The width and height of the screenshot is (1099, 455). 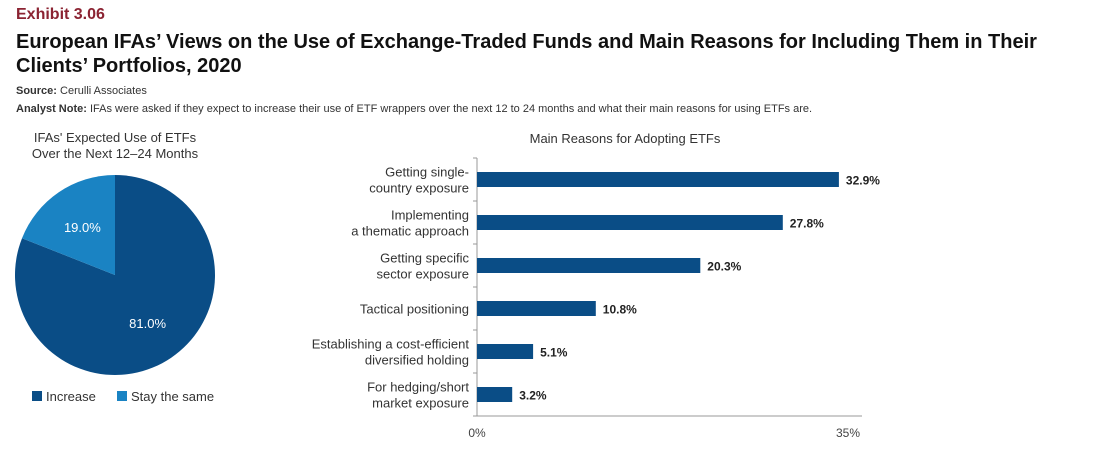 What do you see at coordinates (724, 267) in the screenshot?
I see `bar-value-label: 20.3%` at bounding box center [724, 267].